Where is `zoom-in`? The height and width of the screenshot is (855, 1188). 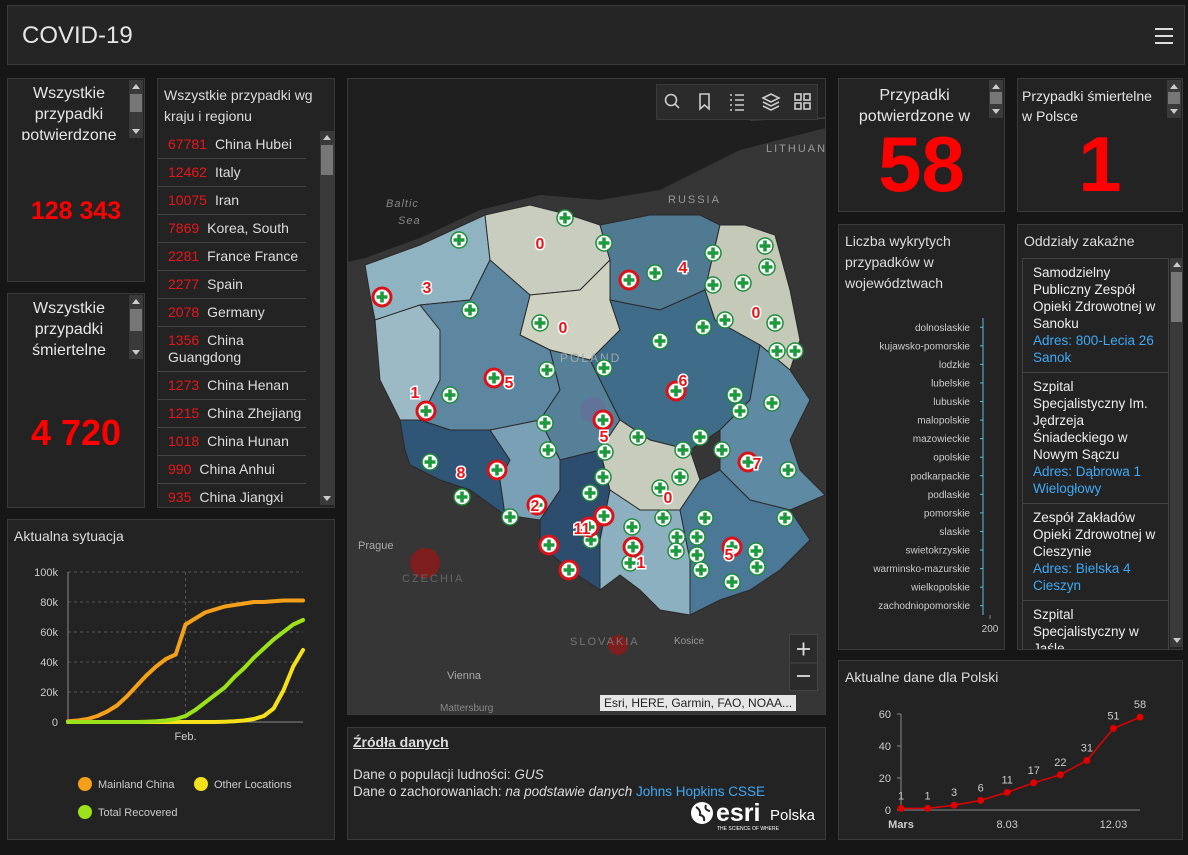
zoom-in is located at coordinates (803, 649).